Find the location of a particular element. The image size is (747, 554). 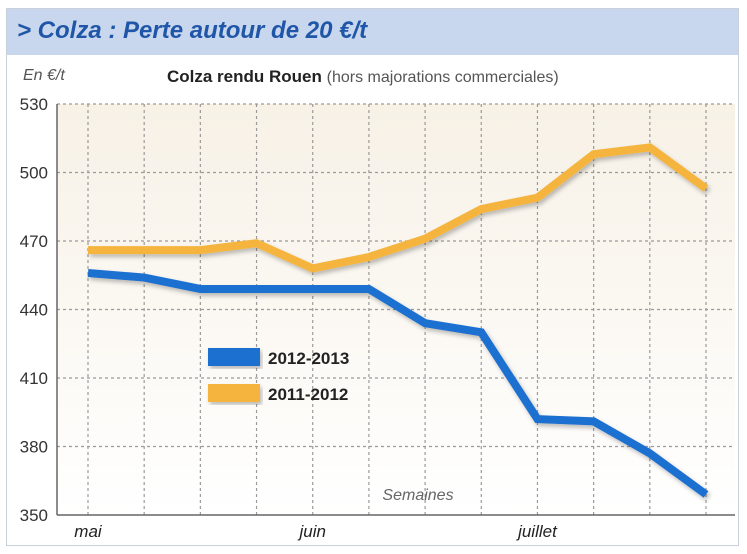

y-tick-label: 470 is located at coordinates (34, 241).